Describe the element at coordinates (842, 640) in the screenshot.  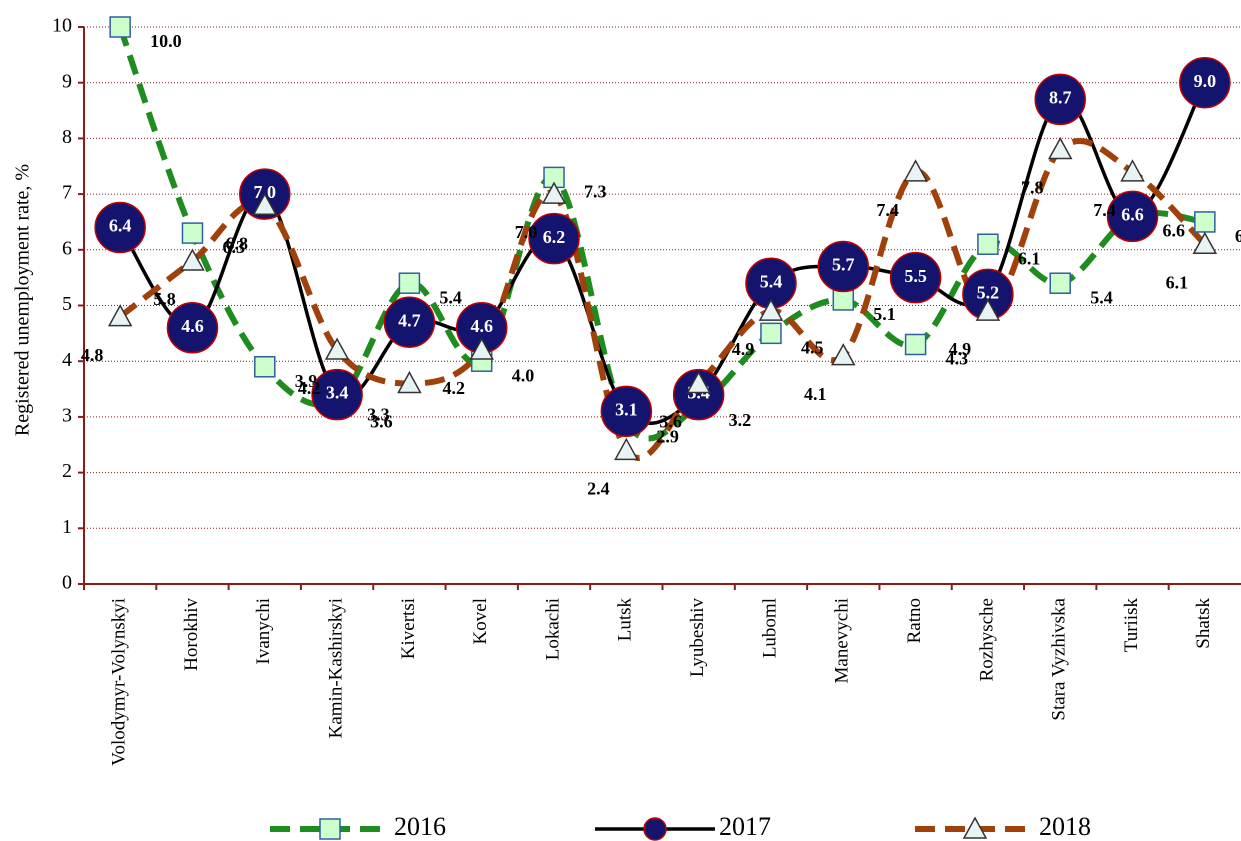
I see `x-tick-label: Manevychi` at that location.